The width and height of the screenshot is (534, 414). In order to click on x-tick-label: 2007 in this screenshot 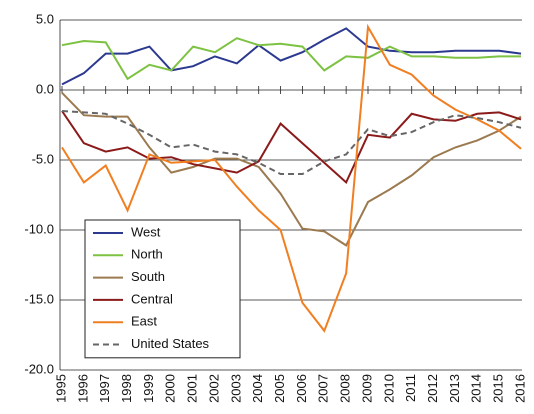, I will do `click(323, 388)`.